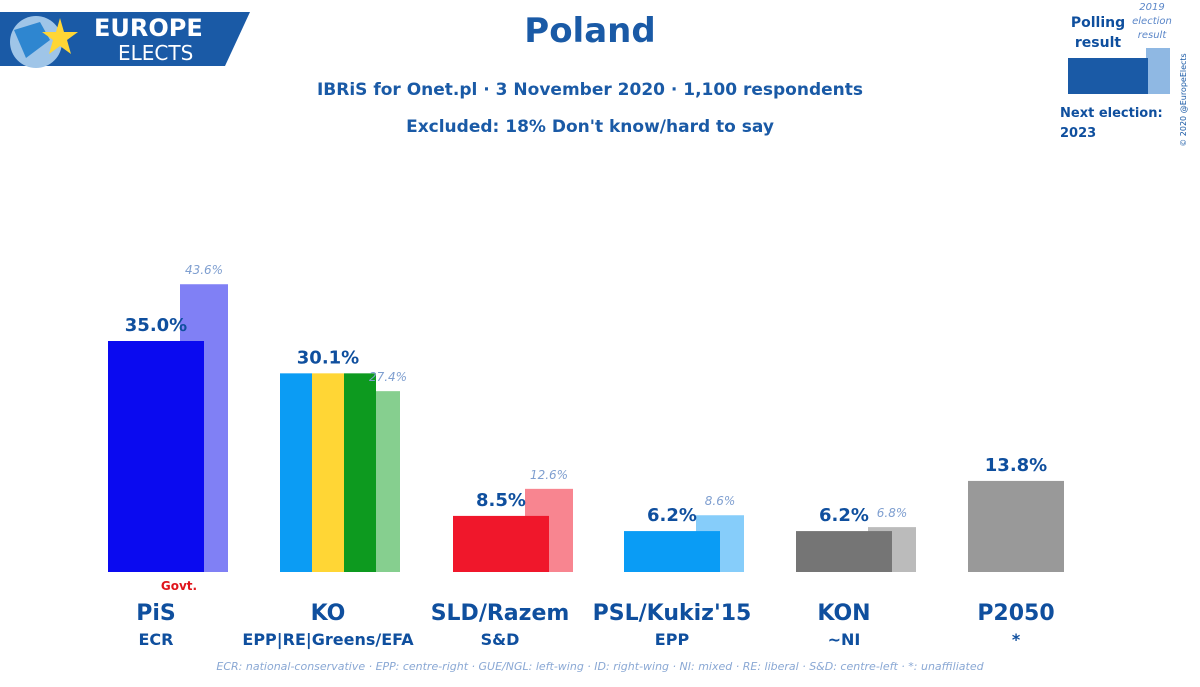 This screenshot has height=687, width=1200. What do you see at coordinates (501, 500) in the screenshot?
I see `value-label-sld: 8.5%` at bounding box center [501, 500].